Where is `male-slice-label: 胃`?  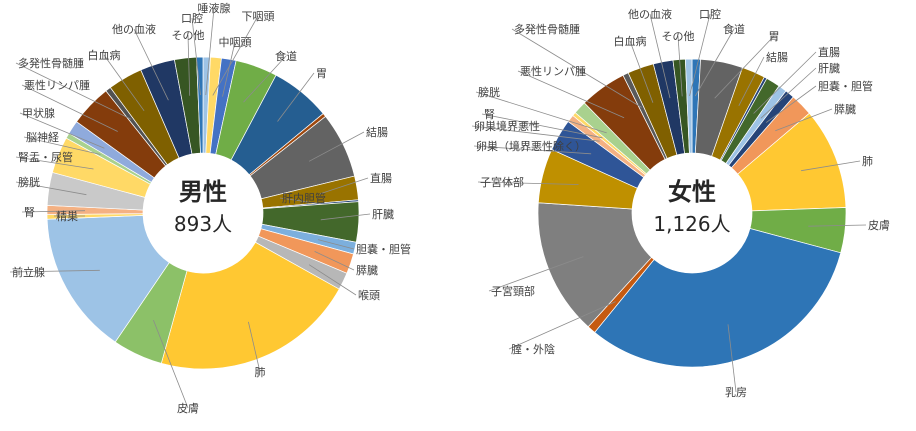 male-slice-label: 胃 is located at coordinates (321, 73).